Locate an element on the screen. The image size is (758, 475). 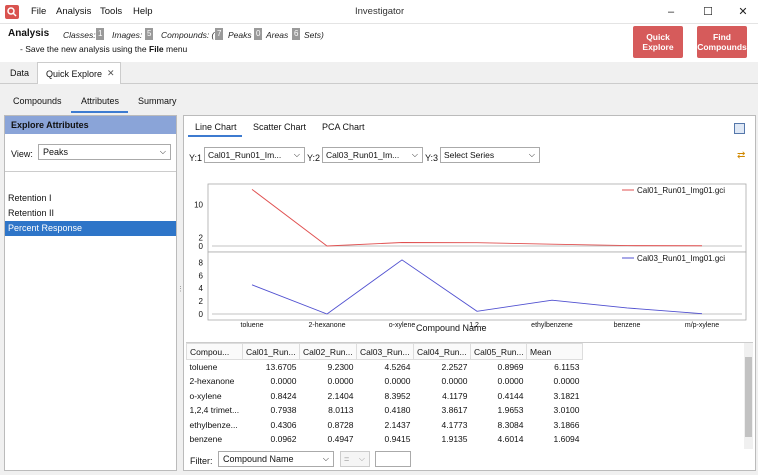
vertical-scrollbar is located at coordinates (748, 396).